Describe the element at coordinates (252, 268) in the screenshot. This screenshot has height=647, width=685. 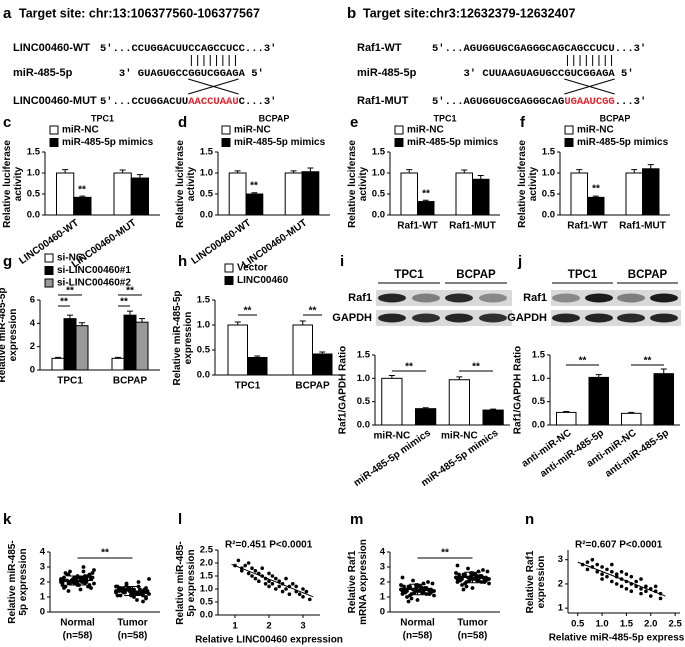
I see `legend-label: Vector` at that location.